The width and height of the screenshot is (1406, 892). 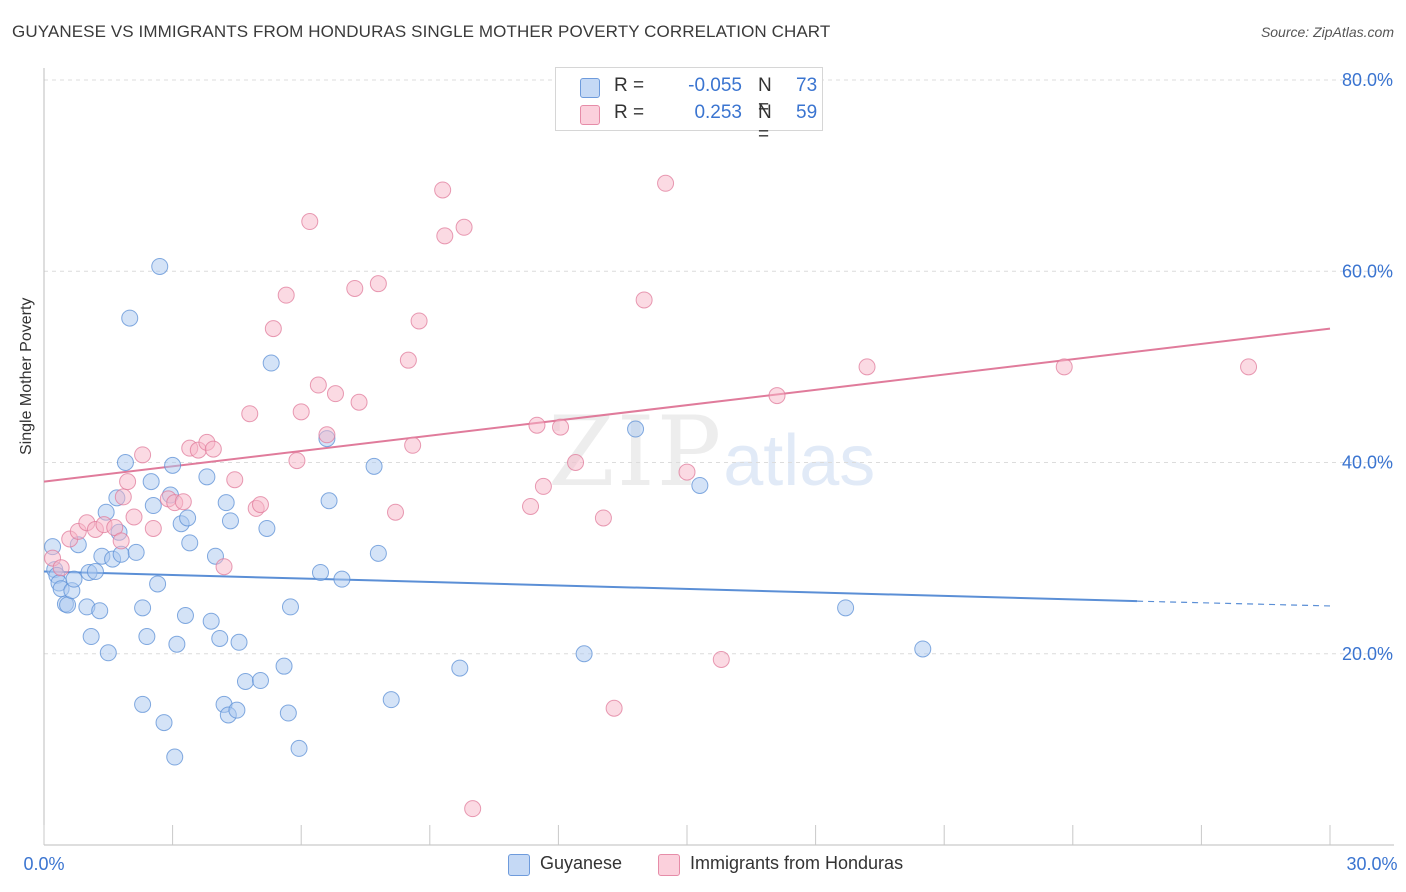 I want to click on legend-swatch-honduras, so click(x=590, y=115).